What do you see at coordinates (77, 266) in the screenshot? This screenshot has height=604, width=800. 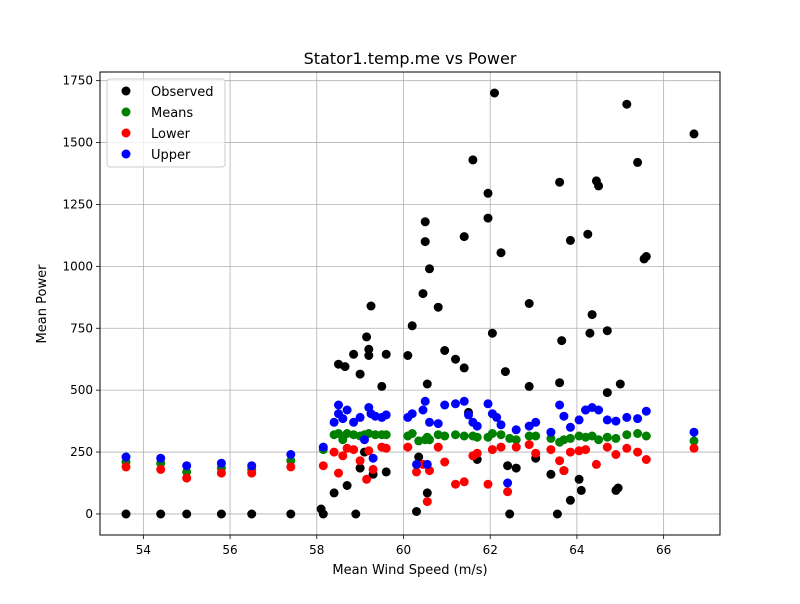 I see `y-tick-label: 1000` at bounding box center [77, 266].